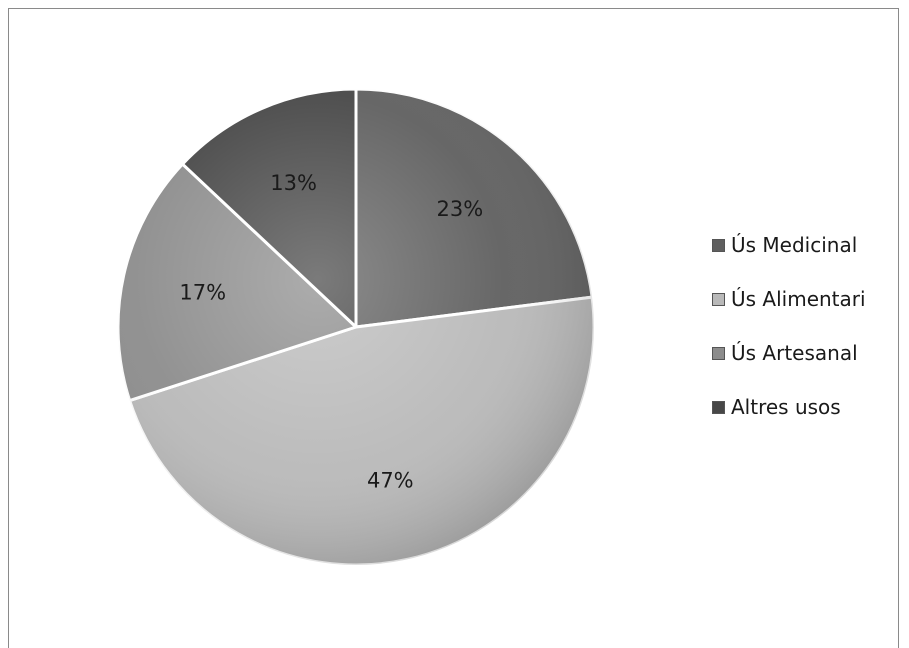 The width and height of the screenshot is (909, 648). I want to click on legend-item-us-medicinal: Ús Medicinal, so click(789, 245).